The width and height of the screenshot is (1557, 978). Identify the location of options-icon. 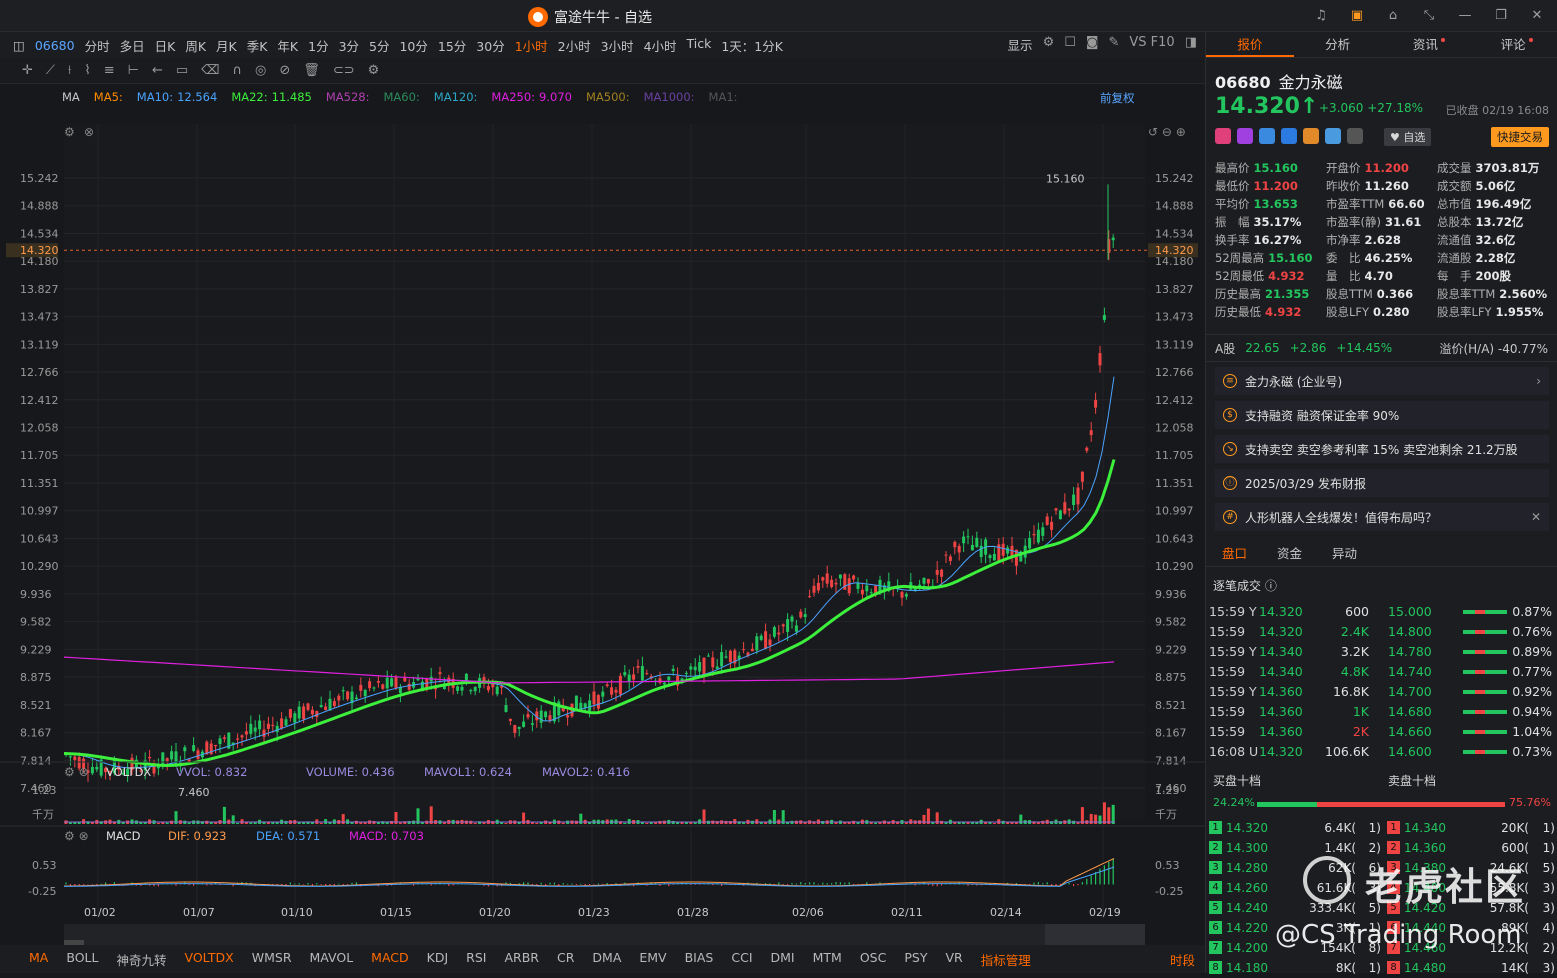
(1245, 136).